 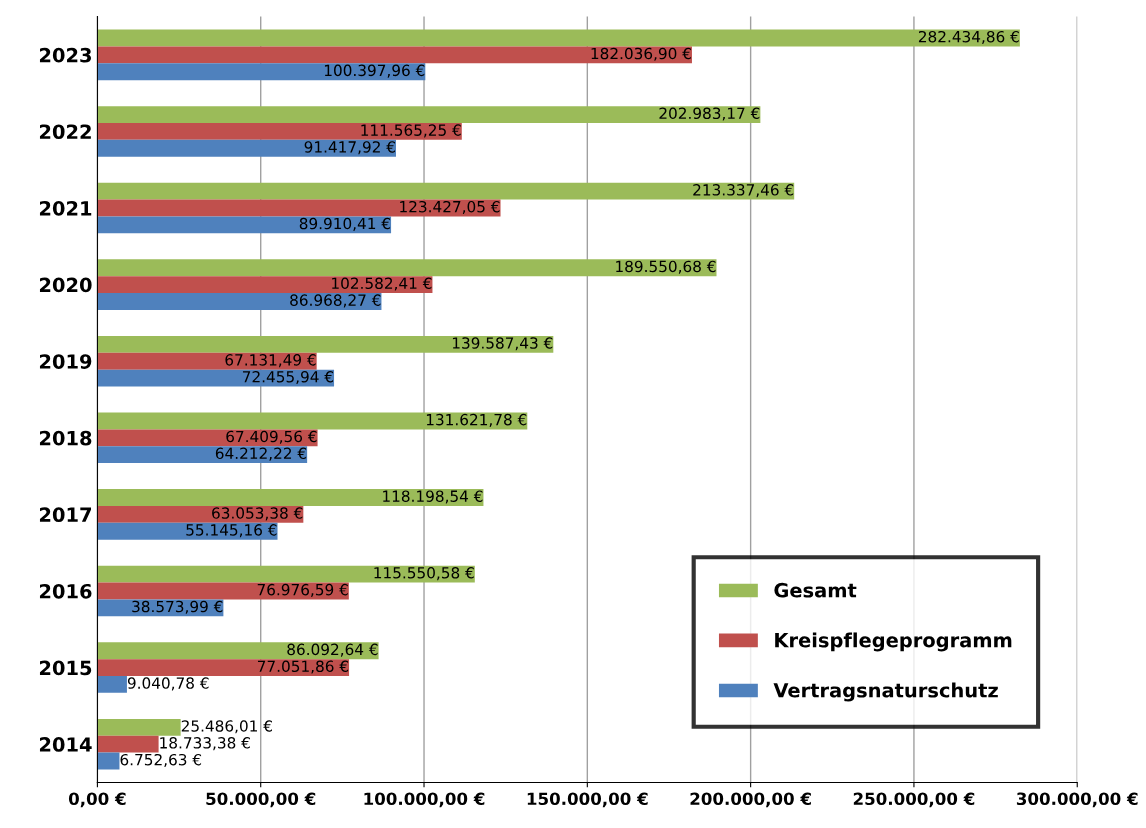 I want to click on data-label: 182.036,90 €, so click(x=641, y=54).